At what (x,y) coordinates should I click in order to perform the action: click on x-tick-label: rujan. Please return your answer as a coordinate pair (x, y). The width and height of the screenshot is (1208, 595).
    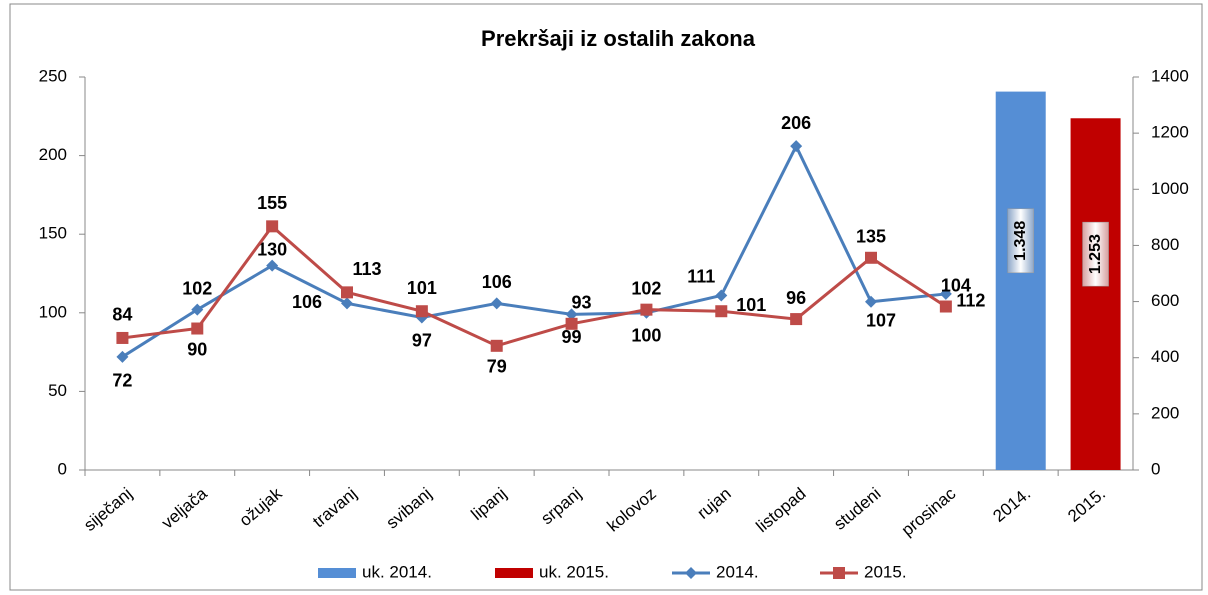
    Looking at the image, I should click on (714, 503).